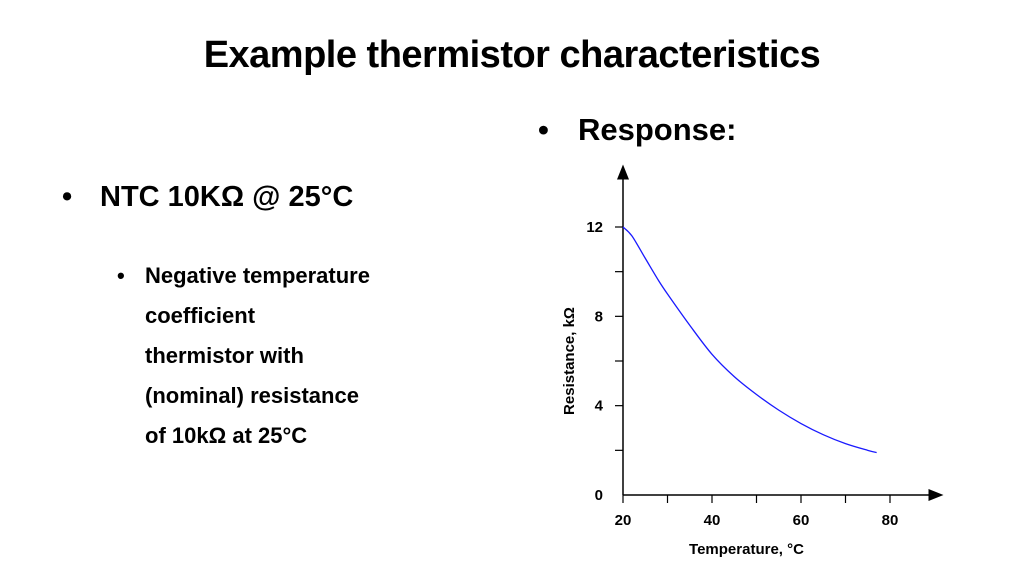 The height and width of the screenshot is (576, 1024). I want to click on y-axis-title: Resistance, kΩ, so click(569, 361).